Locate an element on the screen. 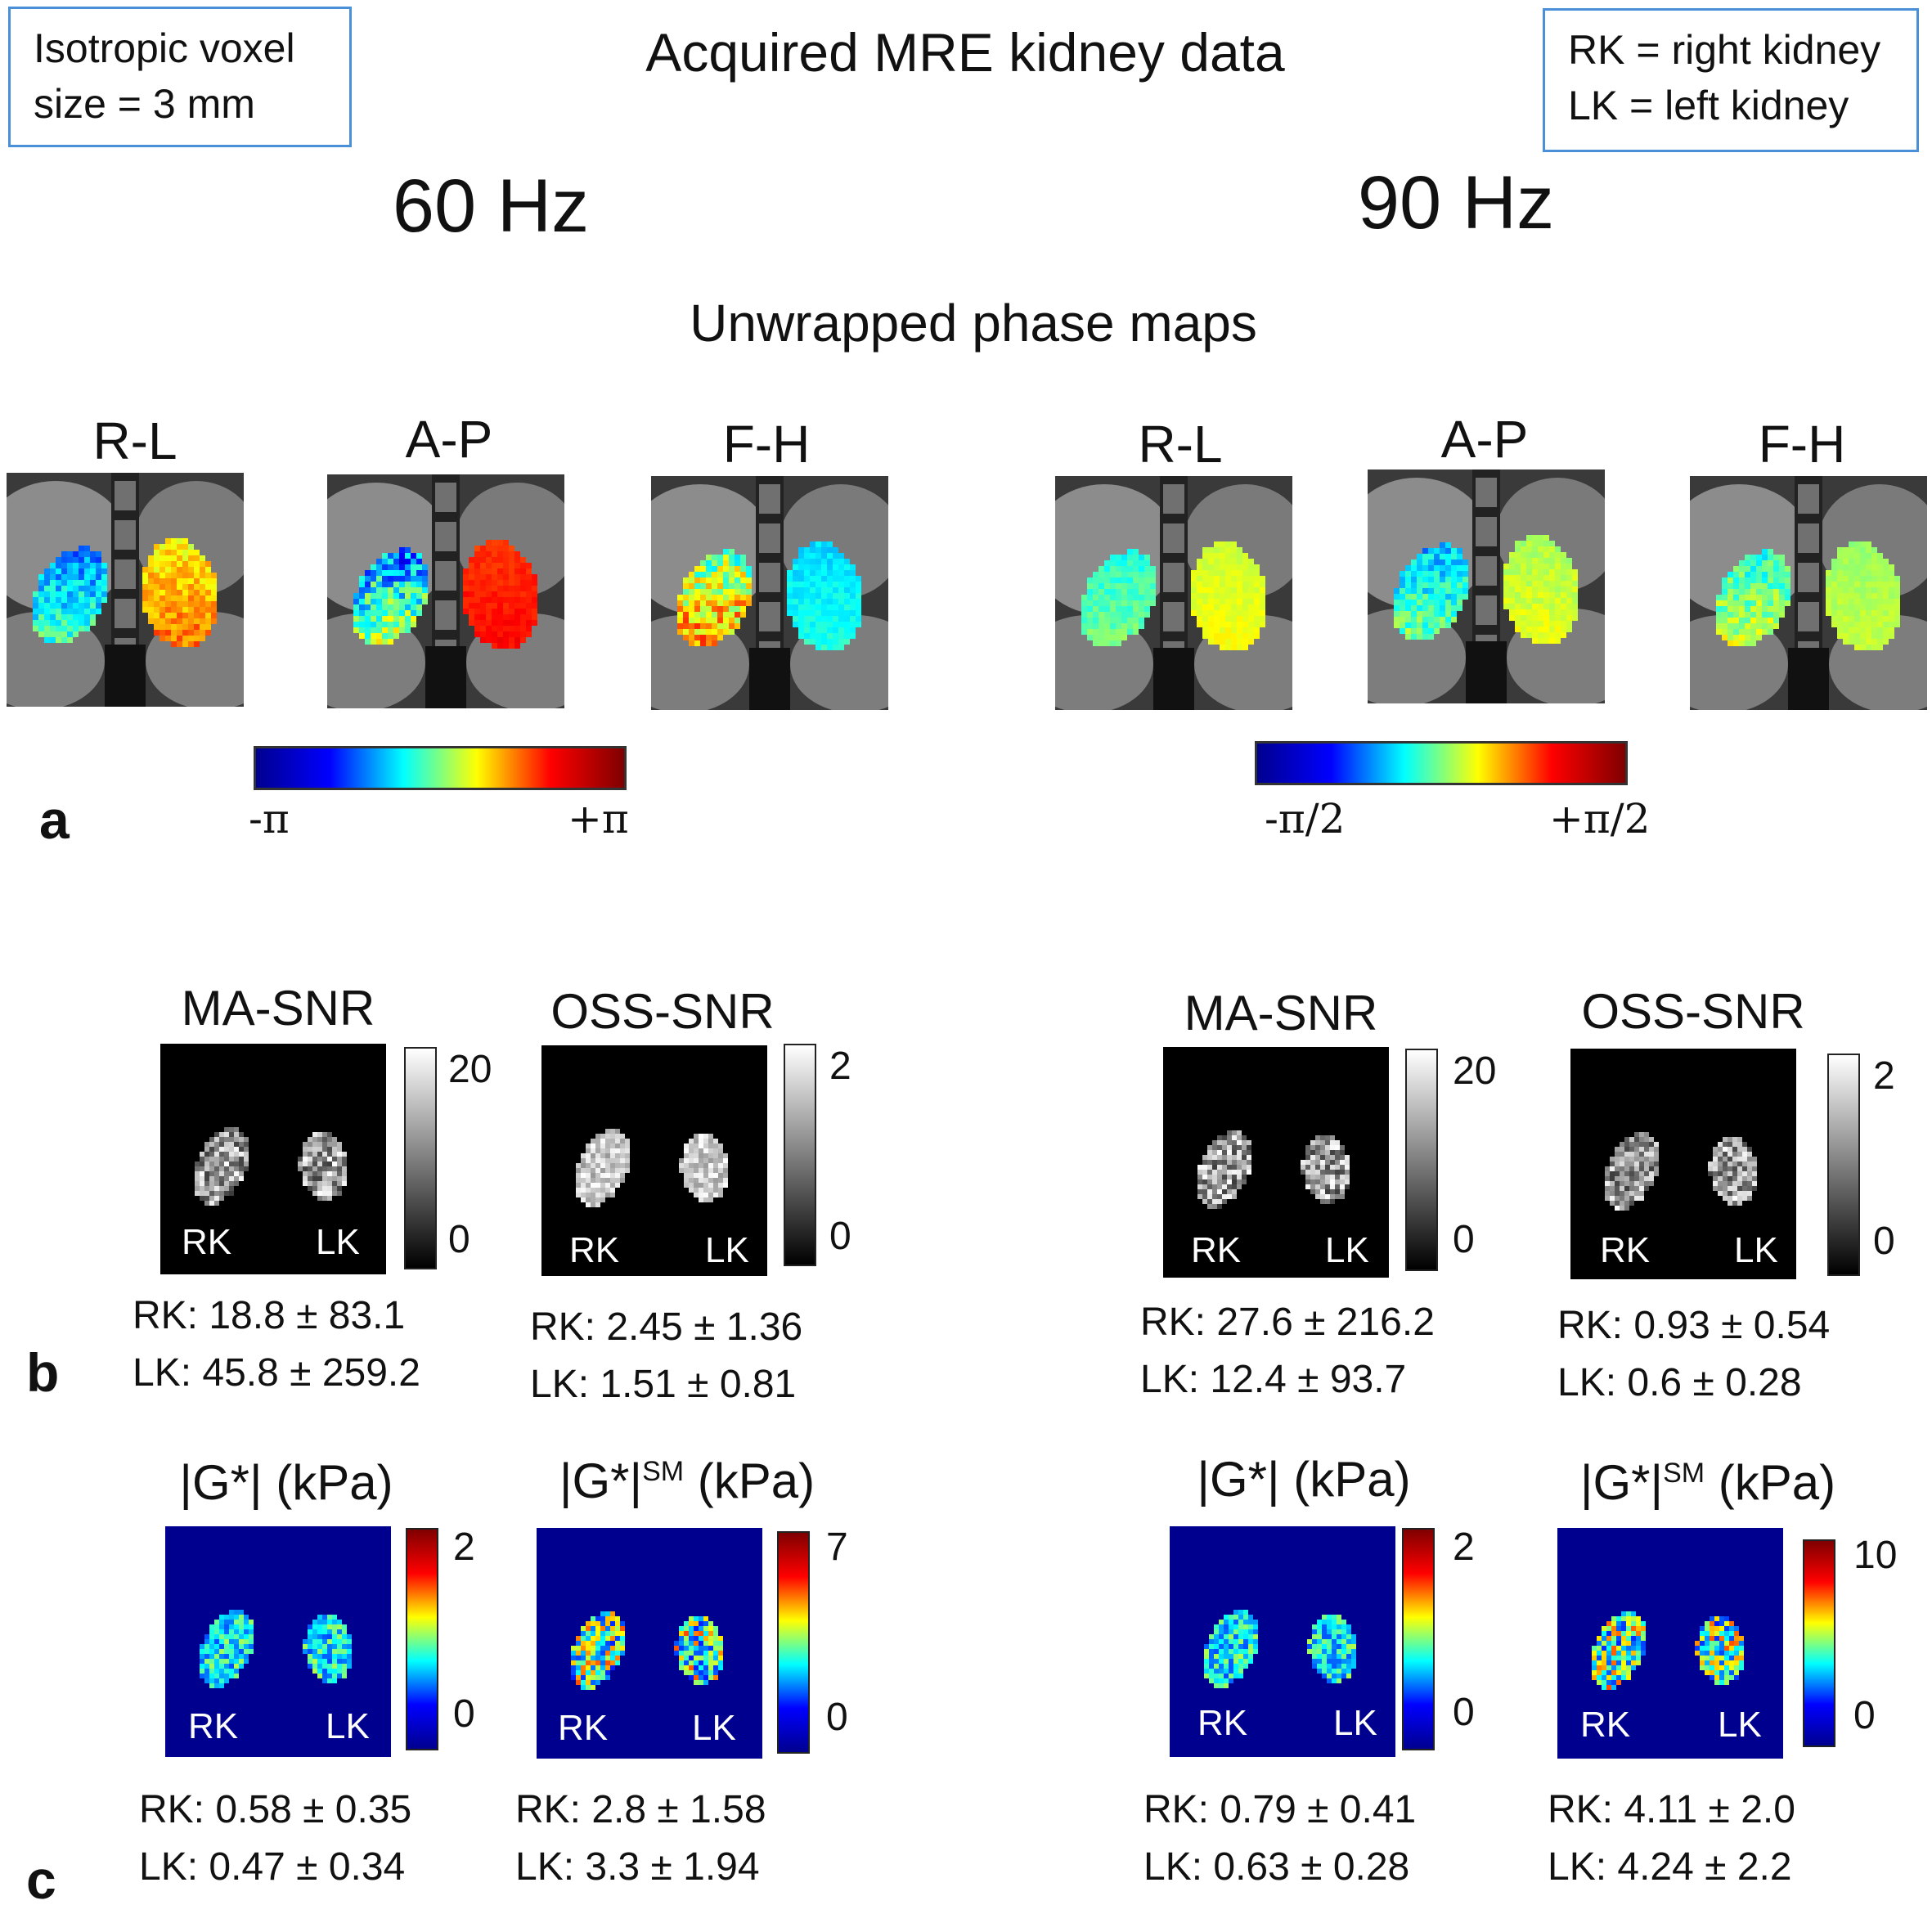  stat-rk: RK: 2.45 ± 1.36 is located at coordinates (667, 1327).